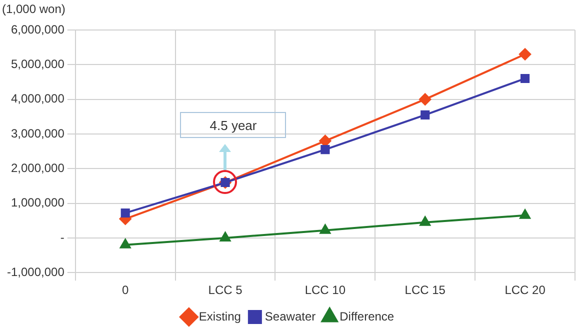  What do you see at coordinates (525, 290) in the screenshot?
I see `x-tick-label: LCC 20` at bounding box center [525, 290].